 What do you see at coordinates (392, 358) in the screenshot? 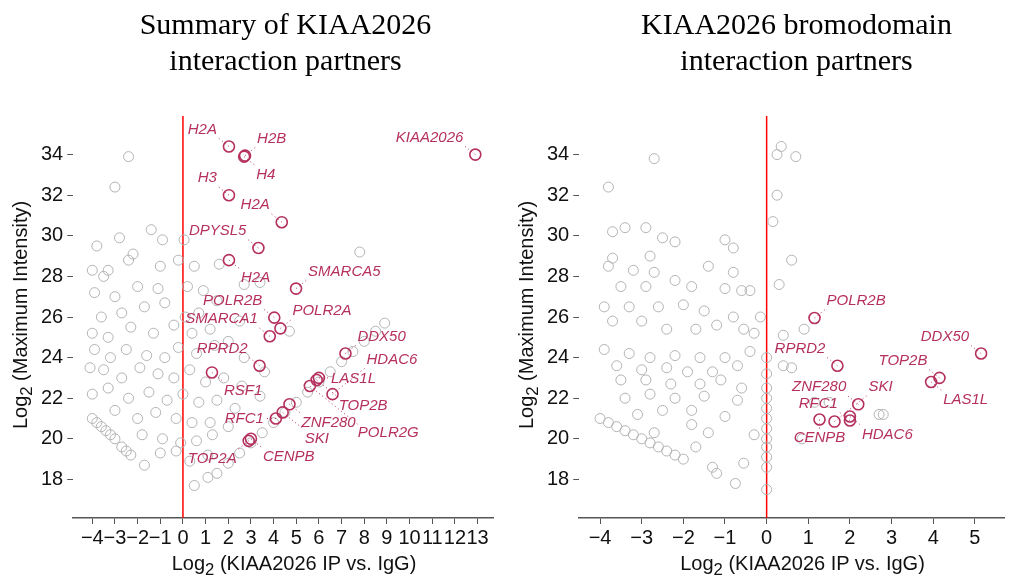
I see `annotation: HDAC6` at bounding box center [392, 358].